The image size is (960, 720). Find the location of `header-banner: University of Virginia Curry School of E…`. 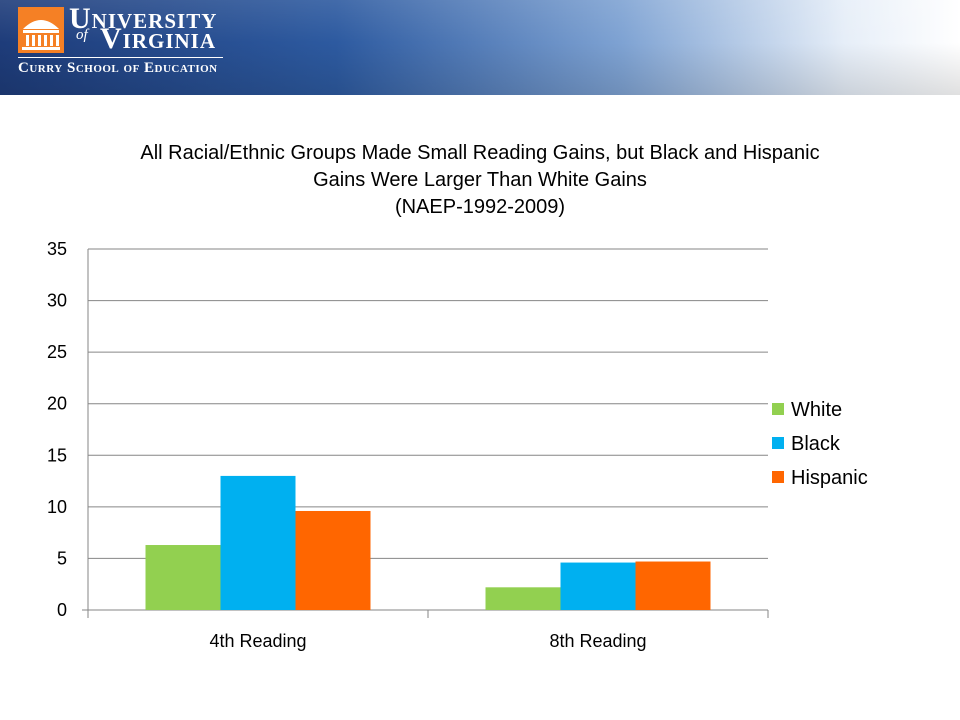

header-banner: University of Virginia Curry School of E… is located at coordinates (480, 47).